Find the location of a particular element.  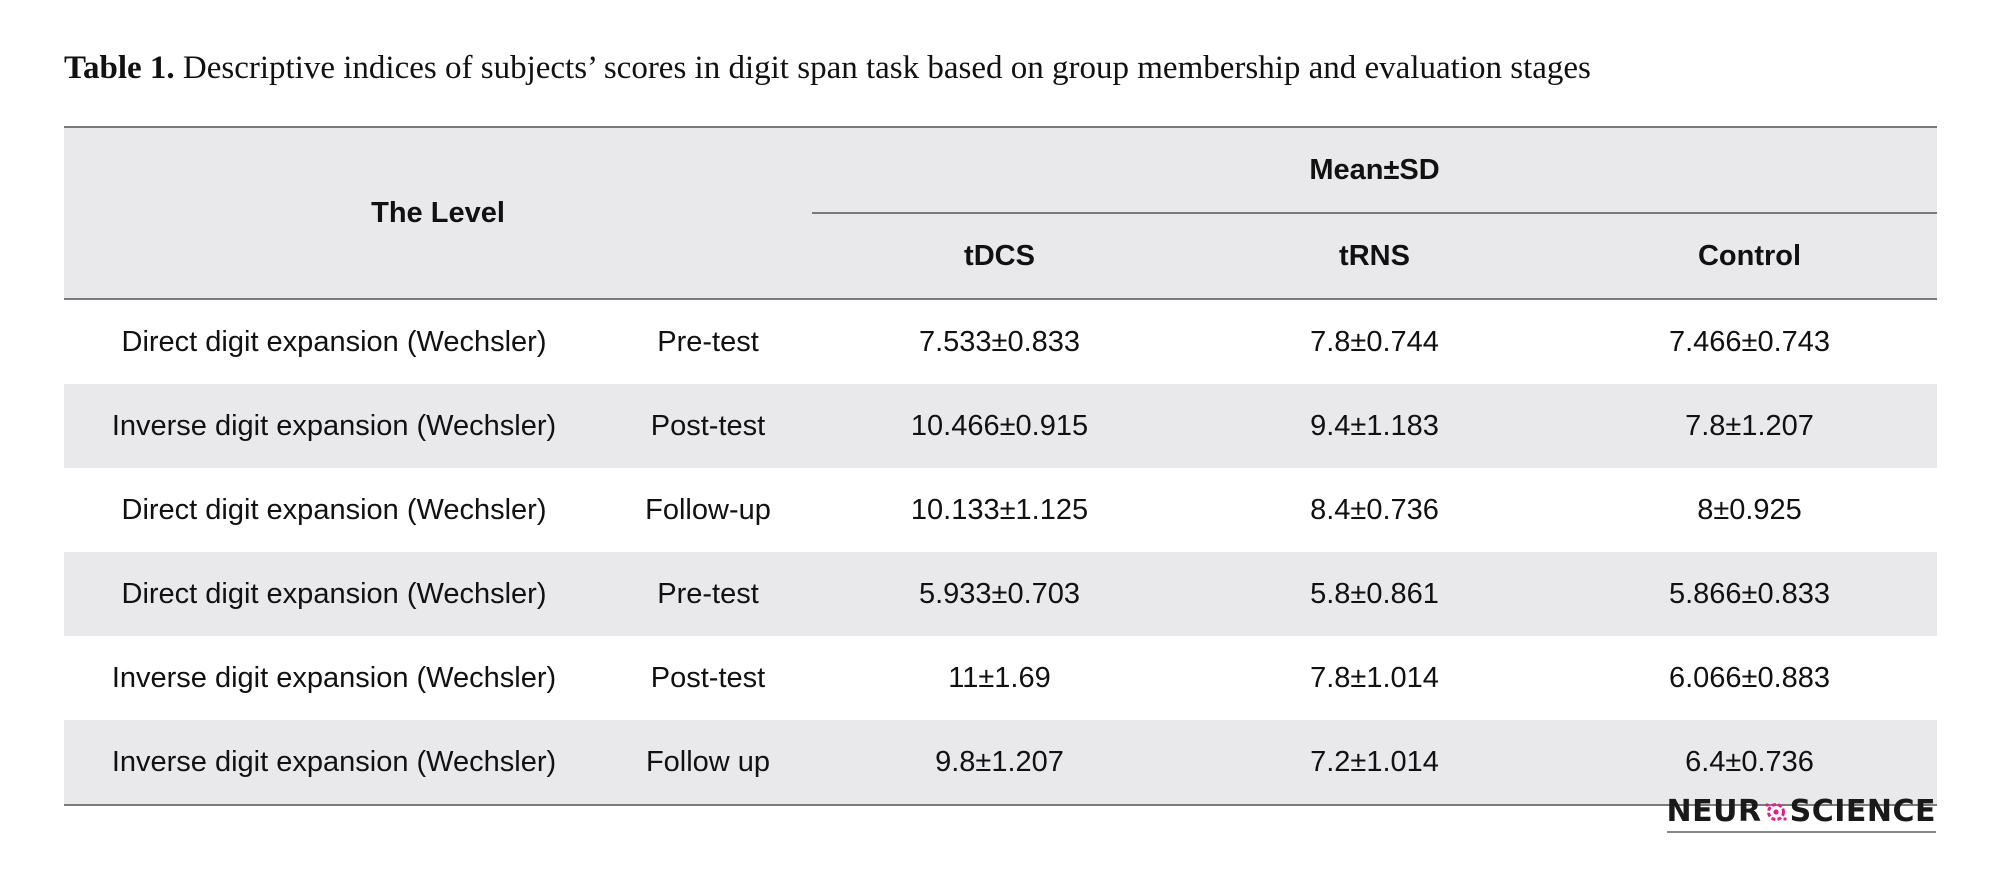

header-mean-sd: Mean±SD is located at coordinates (1375, 170).